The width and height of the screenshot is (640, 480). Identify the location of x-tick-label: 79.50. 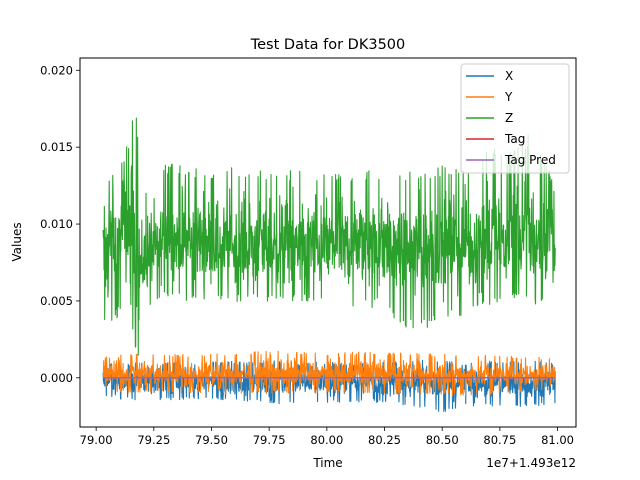
(211, 440).